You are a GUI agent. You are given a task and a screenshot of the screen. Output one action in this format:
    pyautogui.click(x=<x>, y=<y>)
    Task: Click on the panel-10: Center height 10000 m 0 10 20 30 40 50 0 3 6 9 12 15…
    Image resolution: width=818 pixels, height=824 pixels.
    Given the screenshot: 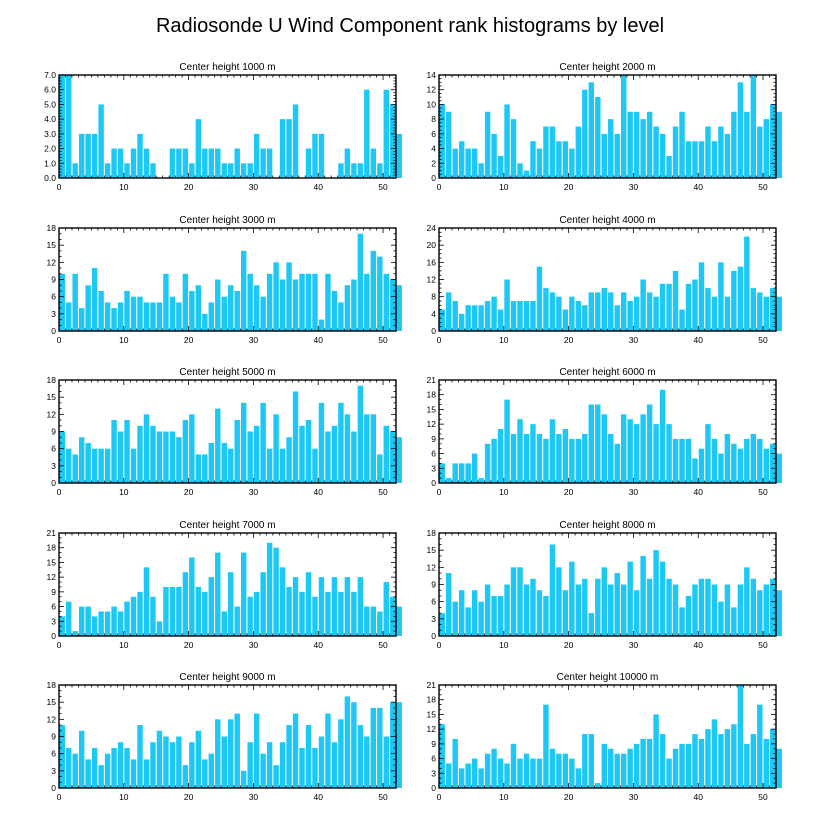 What is the action you would take?
    pyautogui.click(x=604, y=737)
    